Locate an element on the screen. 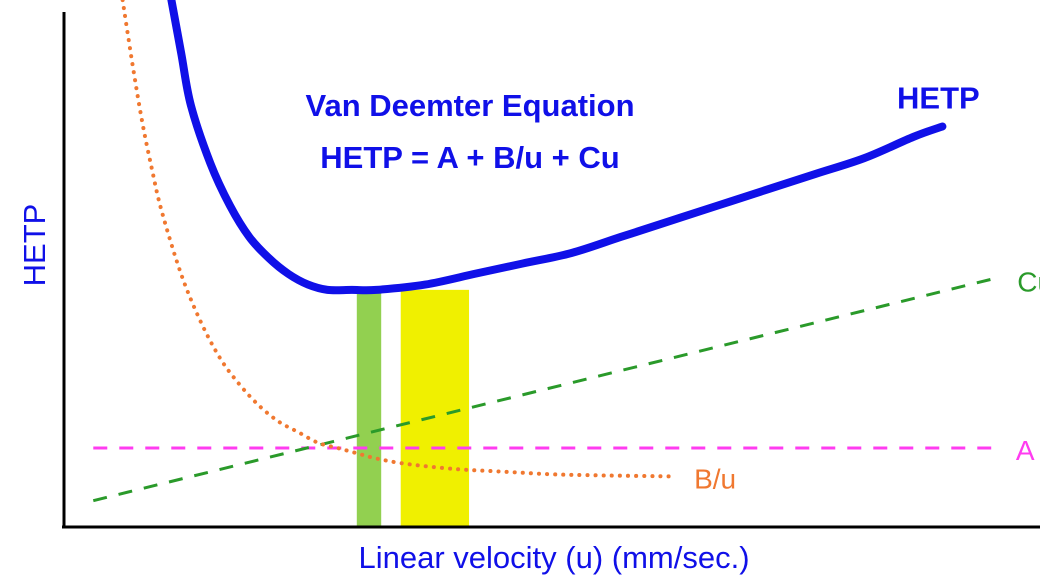  series-label-b-u: B/u is located at coordinates (715, 478).